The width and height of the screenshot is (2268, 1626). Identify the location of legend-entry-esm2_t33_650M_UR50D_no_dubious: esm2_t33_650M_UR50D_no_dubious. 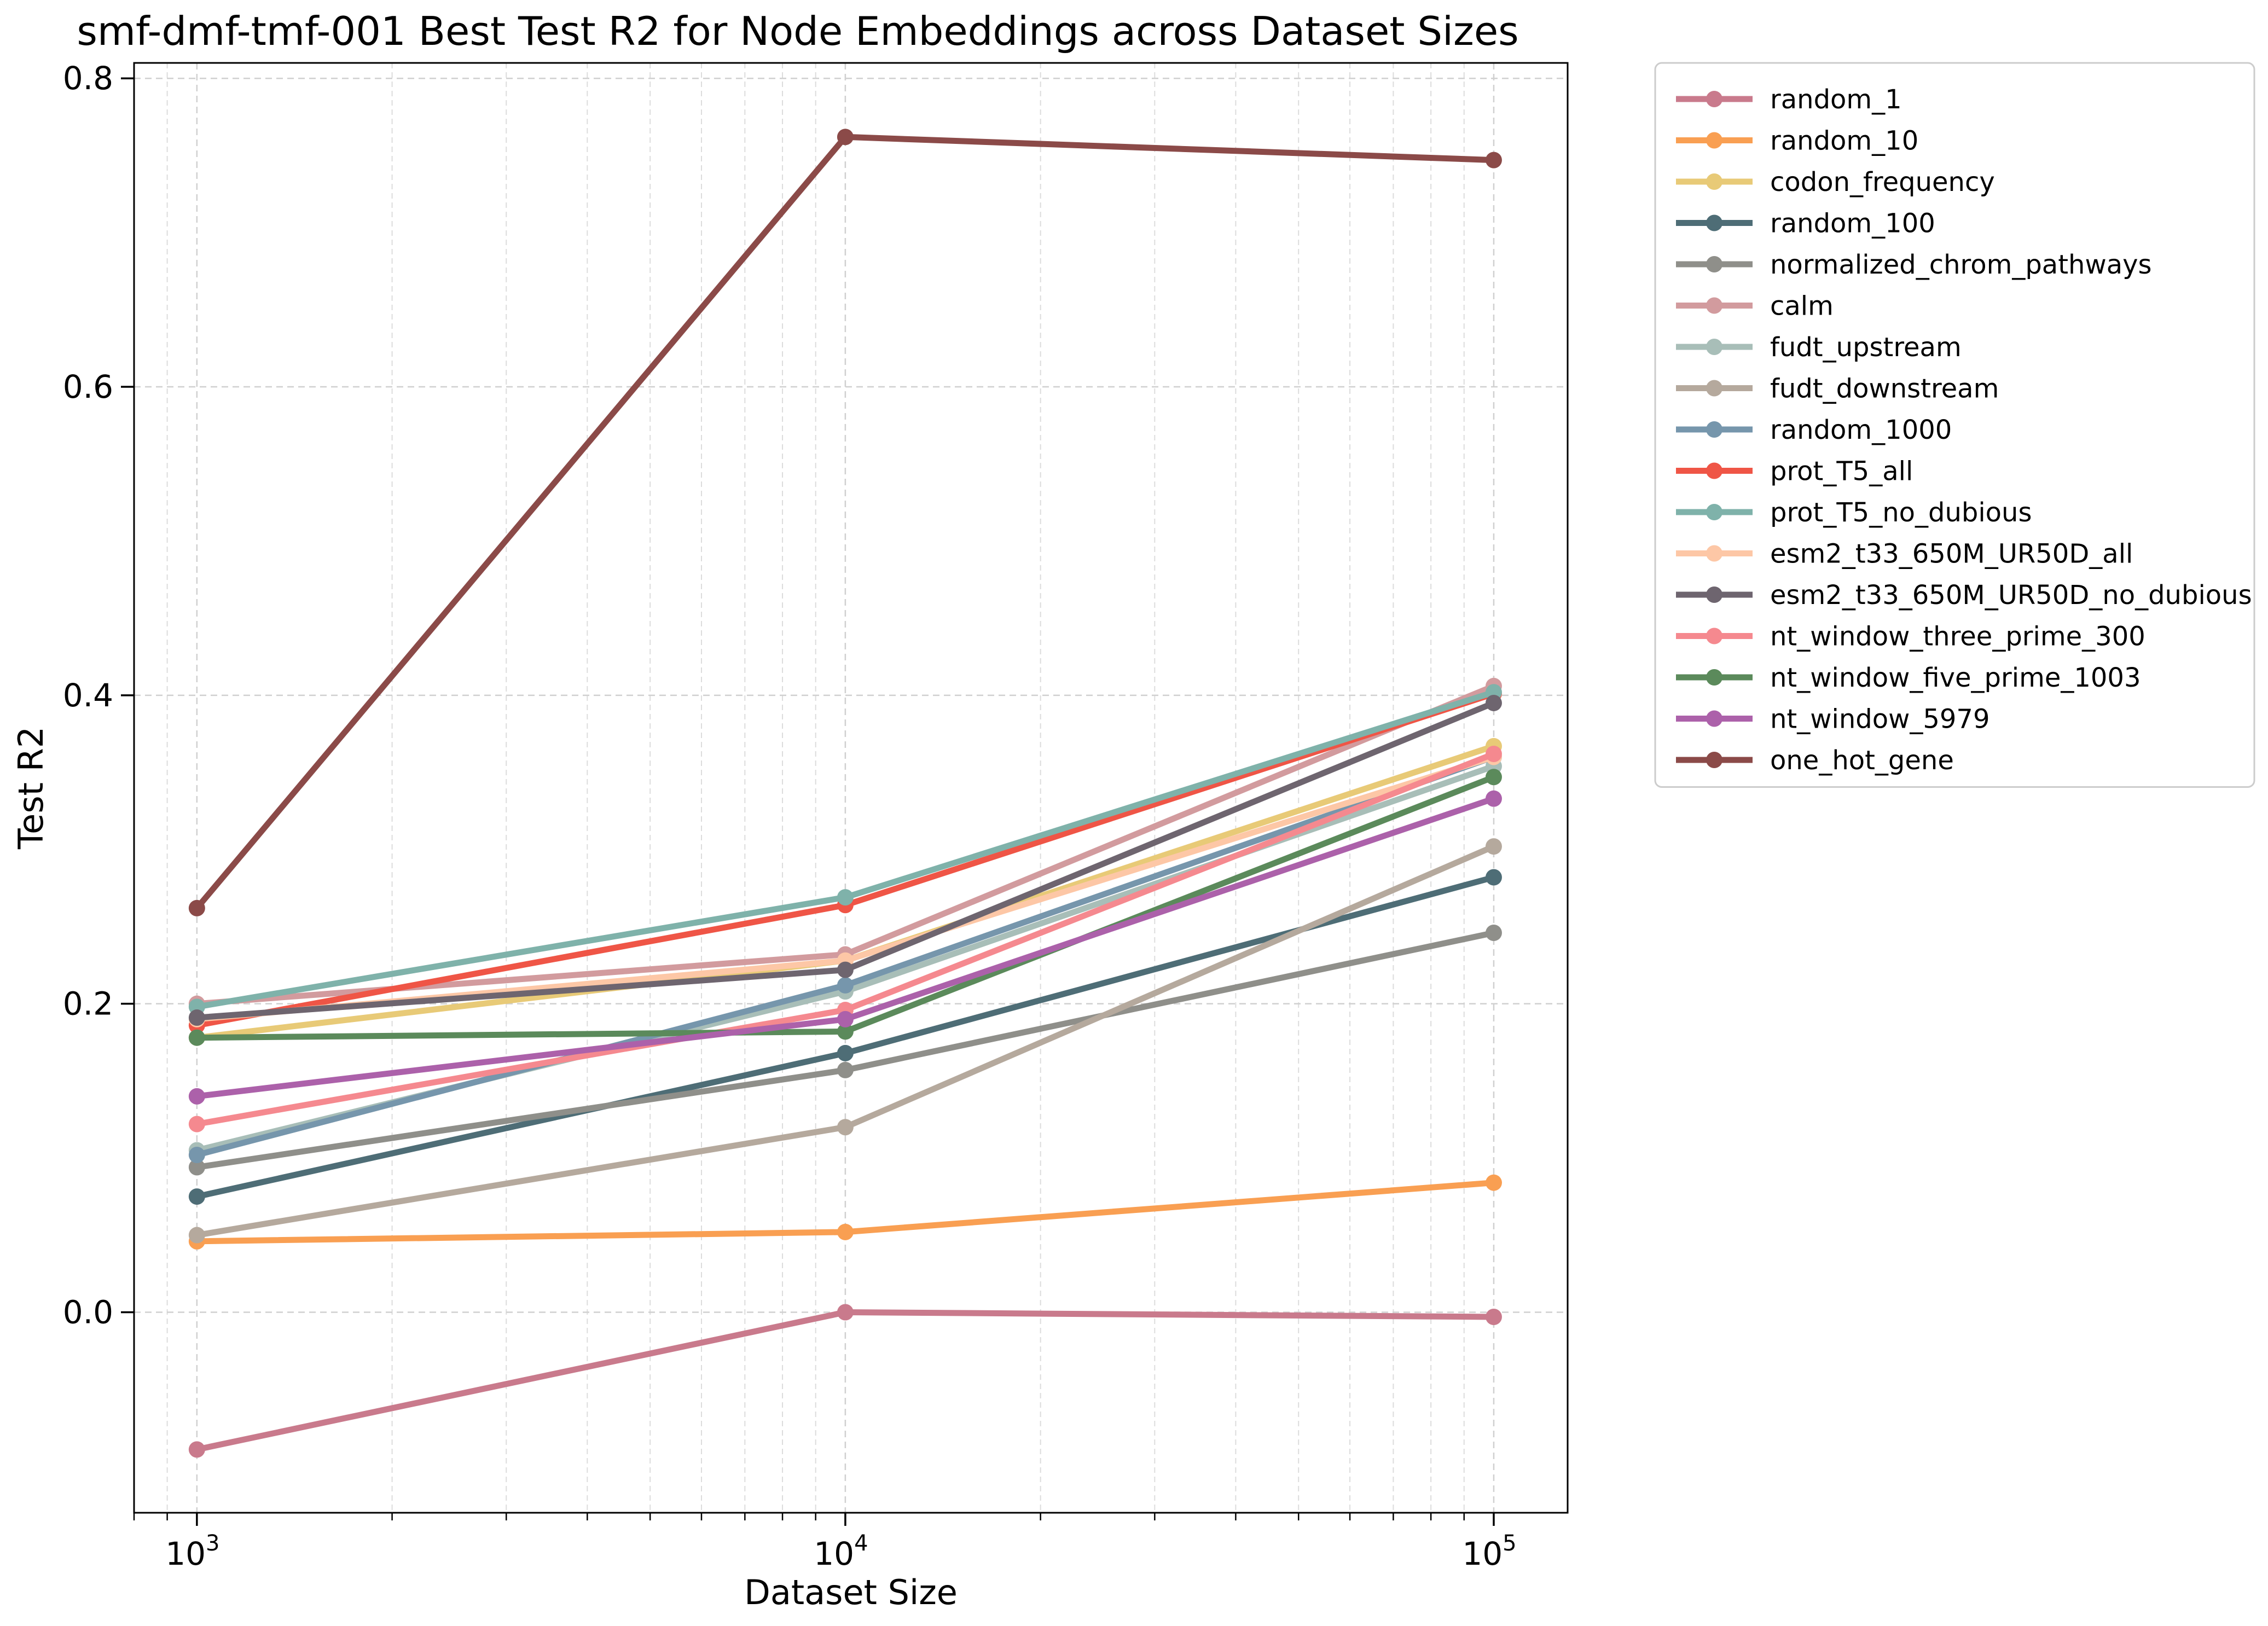
(1964, 595).